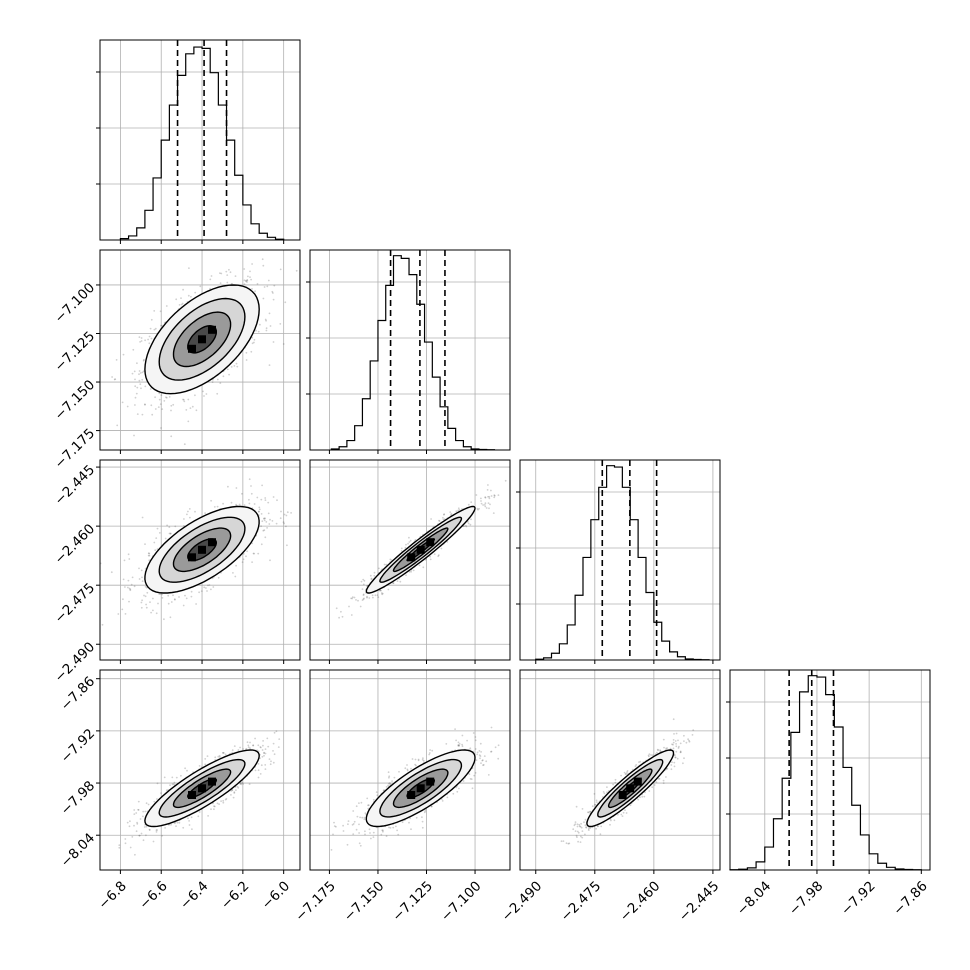 This screenshot has height=970, width=970. What do you see at coordinates (754, 898) in the screenshot?
I see `x-tick-label-3-0: −8.04` at bounding box center [754, 898].